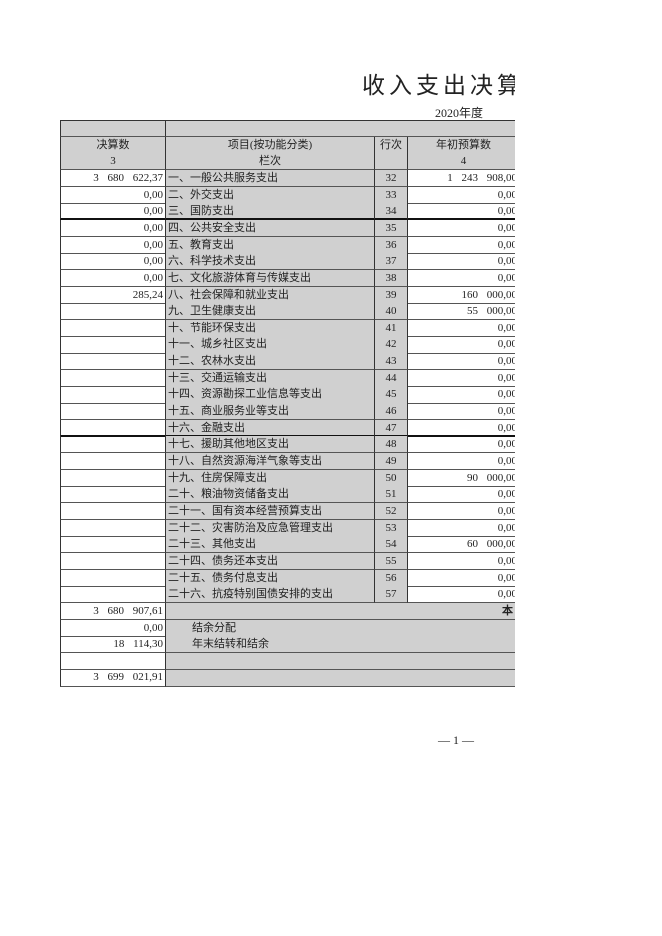 Image resolution: width=662 pixels, height=936 pixels. I want to click on amount-cell: 285,24, so click(113, 295).